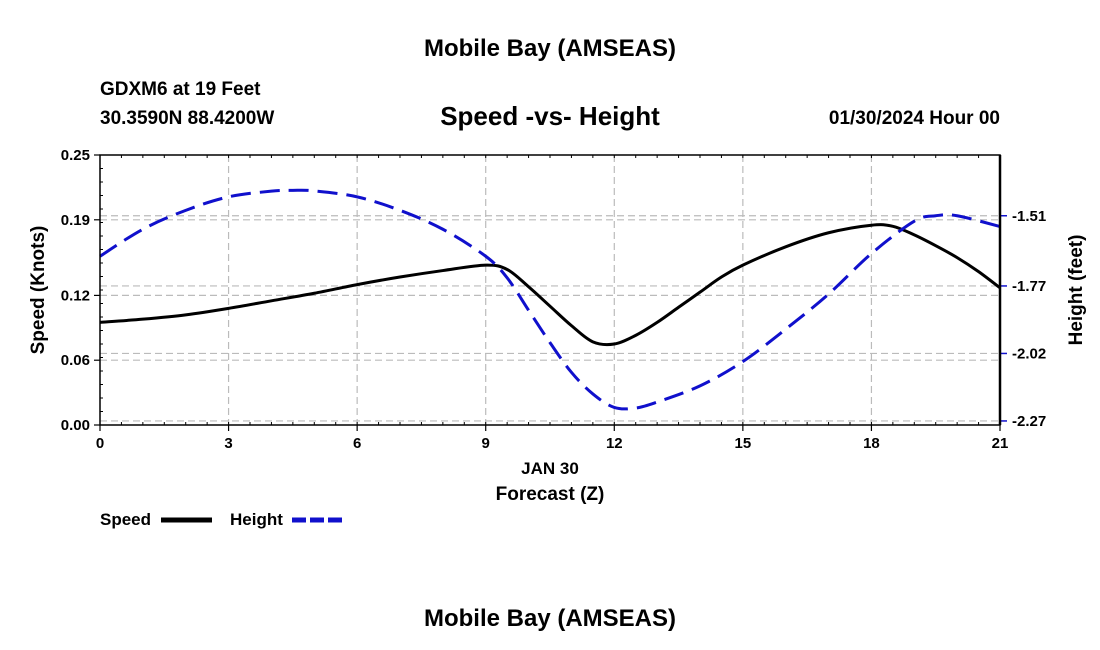 The width and height of the screenshot is (1100, 650). I want to click on y2-tick-label: -1.77, so click(1029, 286).